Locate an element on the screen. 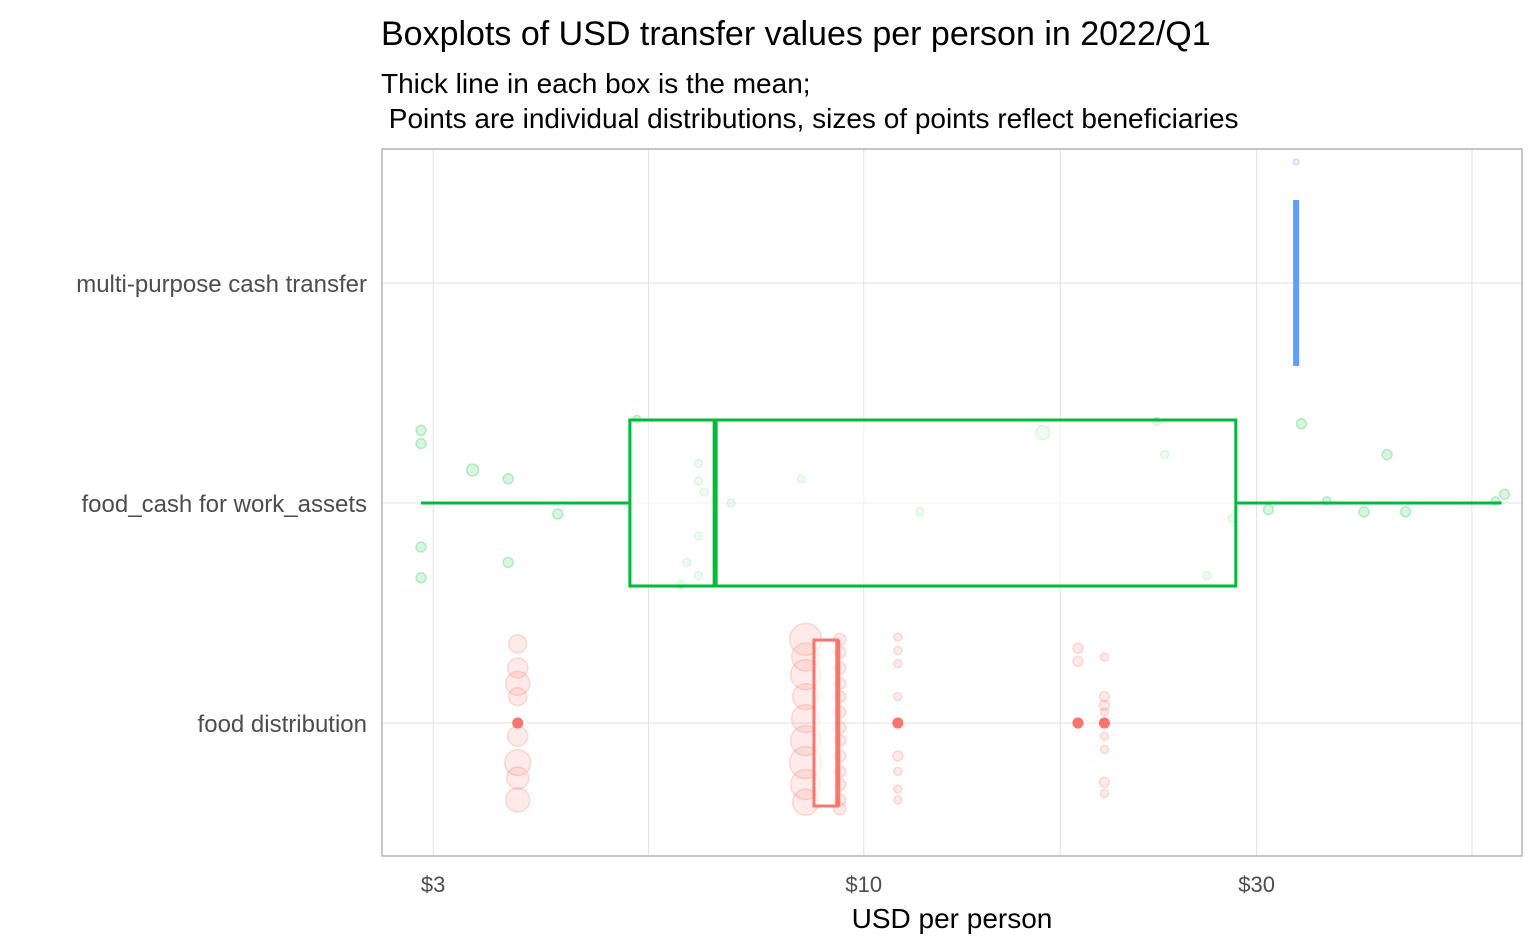 The image size is (1540, 951). chart-subtitle-line-1: Thick line in each box is the mean; is located at coordinates (596, 83).